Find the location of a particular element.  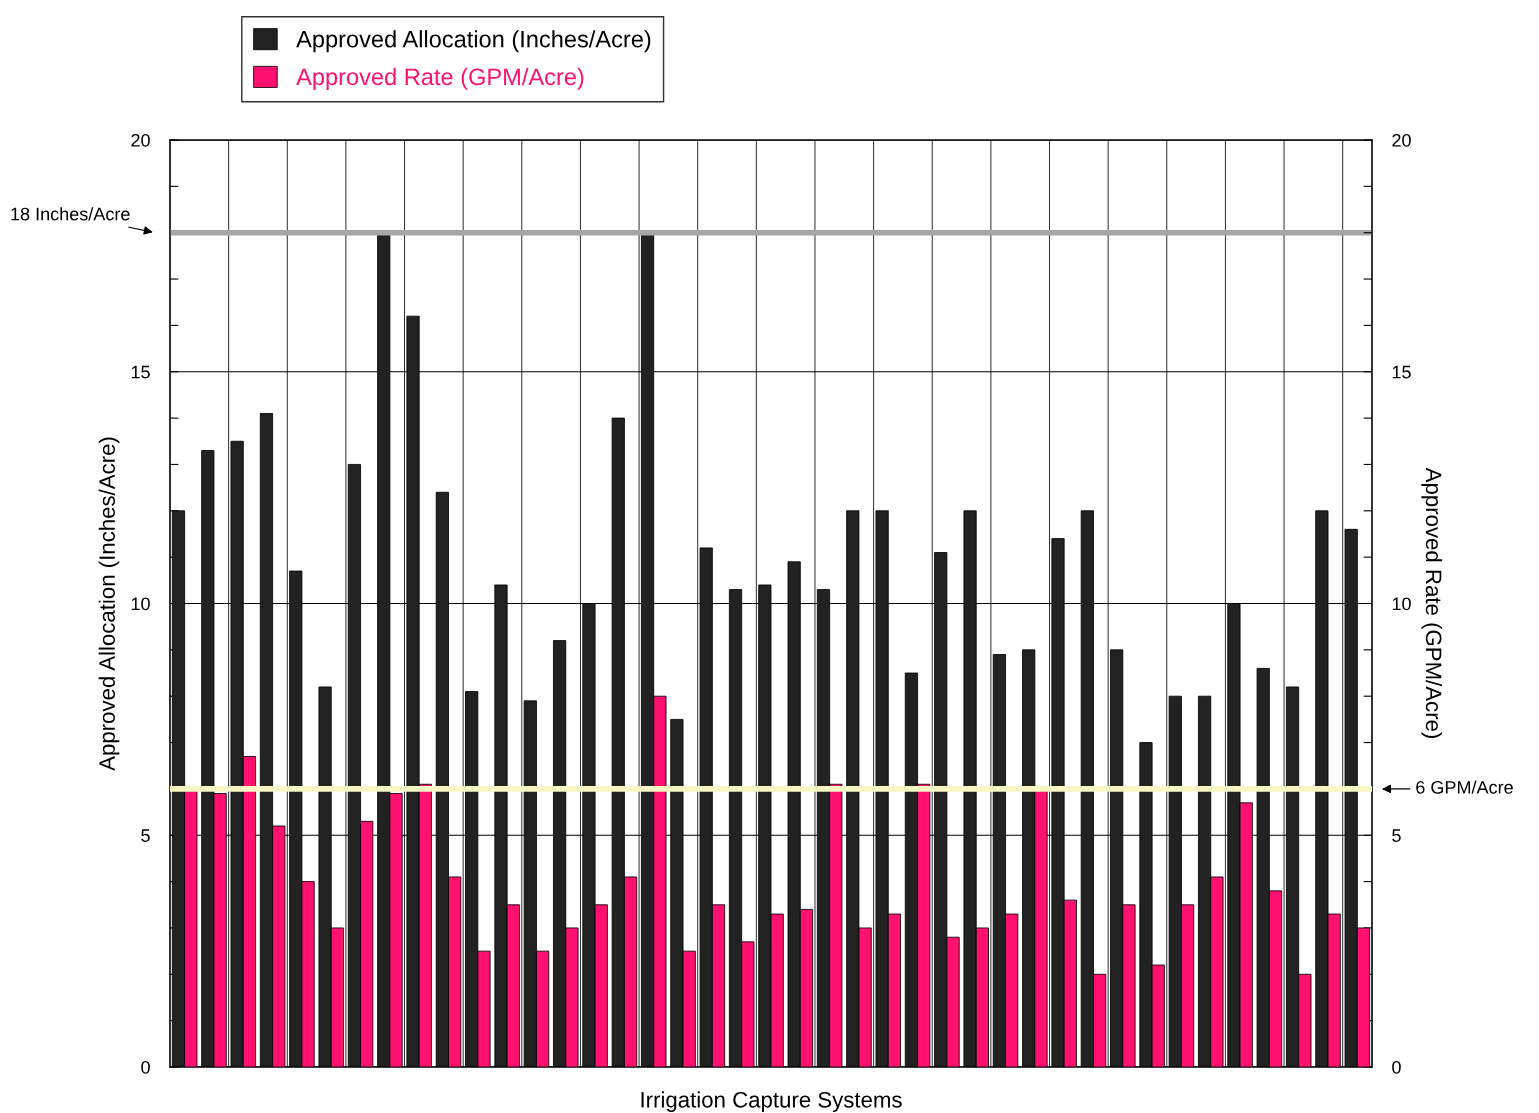

y-tick-label: 20 is located at coordinates (140, 140).